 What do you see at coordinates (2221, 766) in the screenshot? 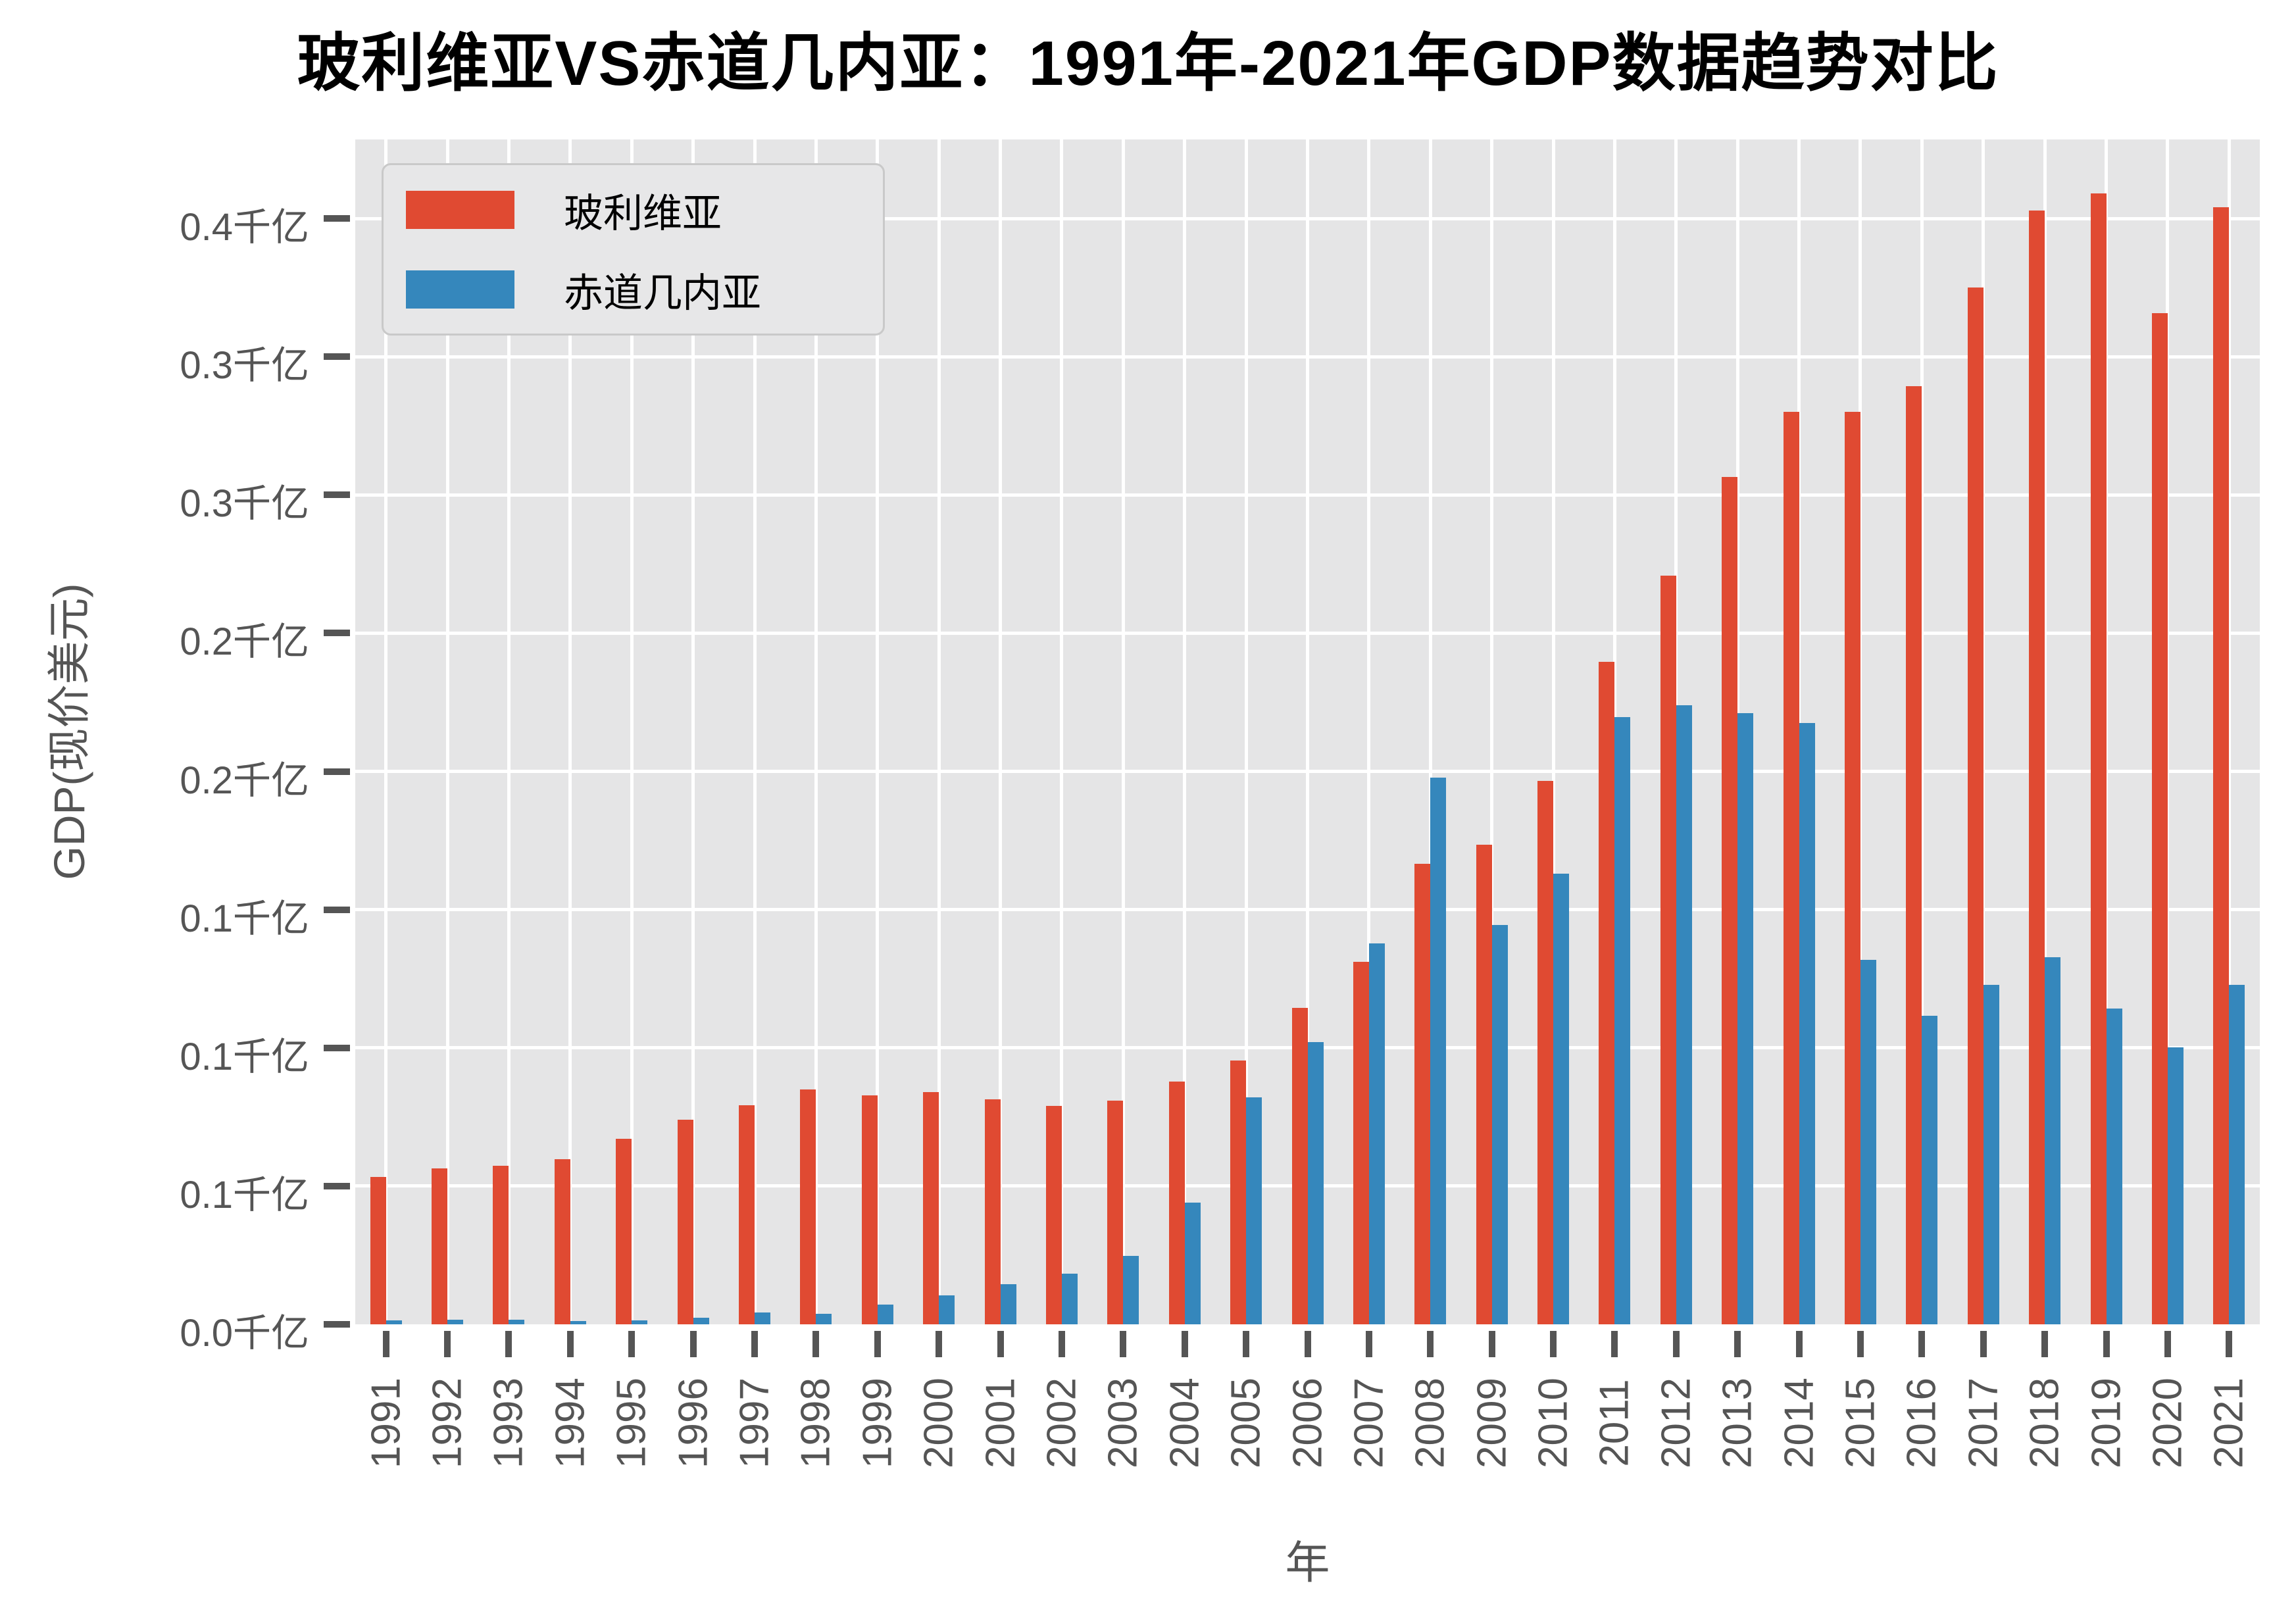
I see `bolivia-bar-2021` at bounding box center [2221, 766].